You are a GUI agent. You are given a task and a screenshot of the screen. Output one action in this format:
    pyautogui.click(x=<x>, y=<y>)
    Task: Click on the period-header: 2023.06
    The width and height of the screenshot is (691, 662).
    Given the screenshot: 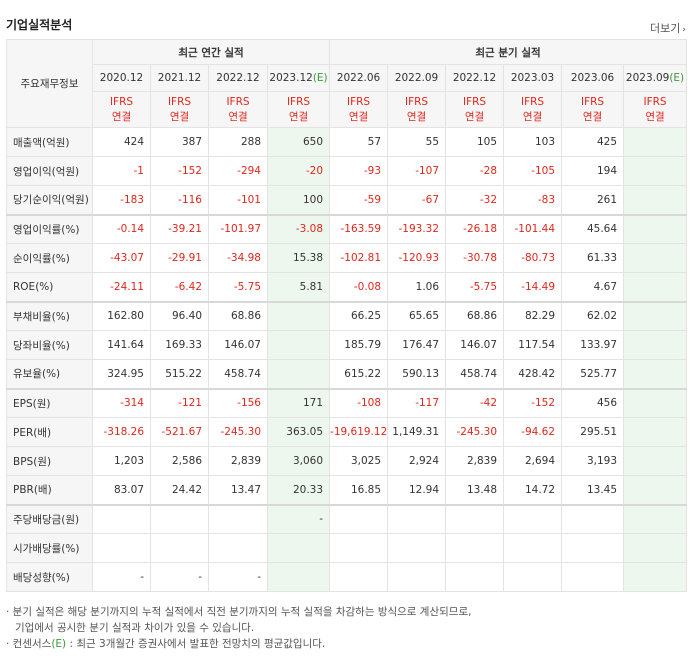 What is the action you would take?
    pyautogui.click(x=593, y=78)
    